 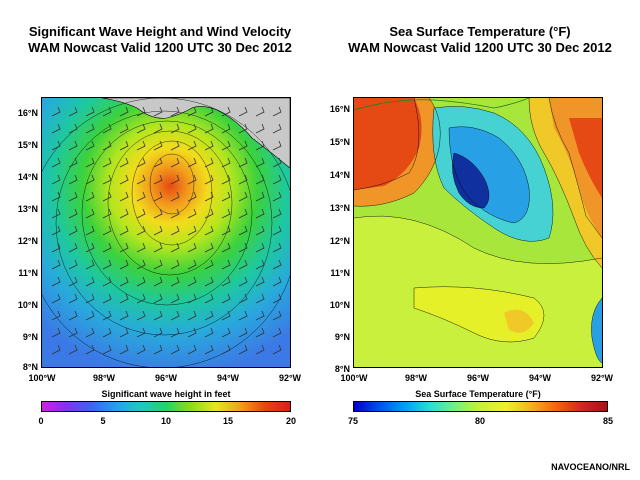 I want to click on sst-ytick-11: 11°N, so click(x=340, y=273).